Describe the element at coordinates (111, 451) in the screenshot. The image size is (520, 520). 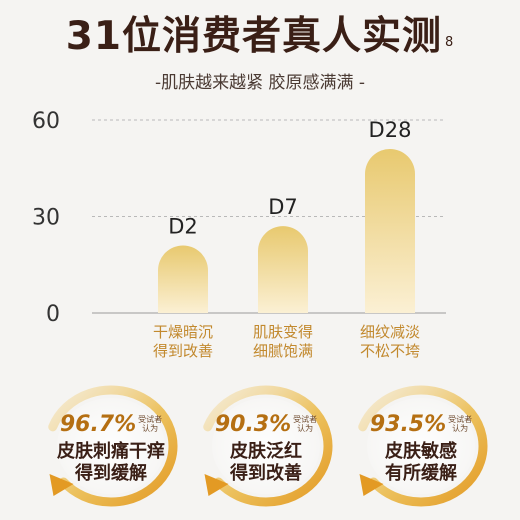
I see `result-line-1: 皮肤刺痛干痒` at that location.